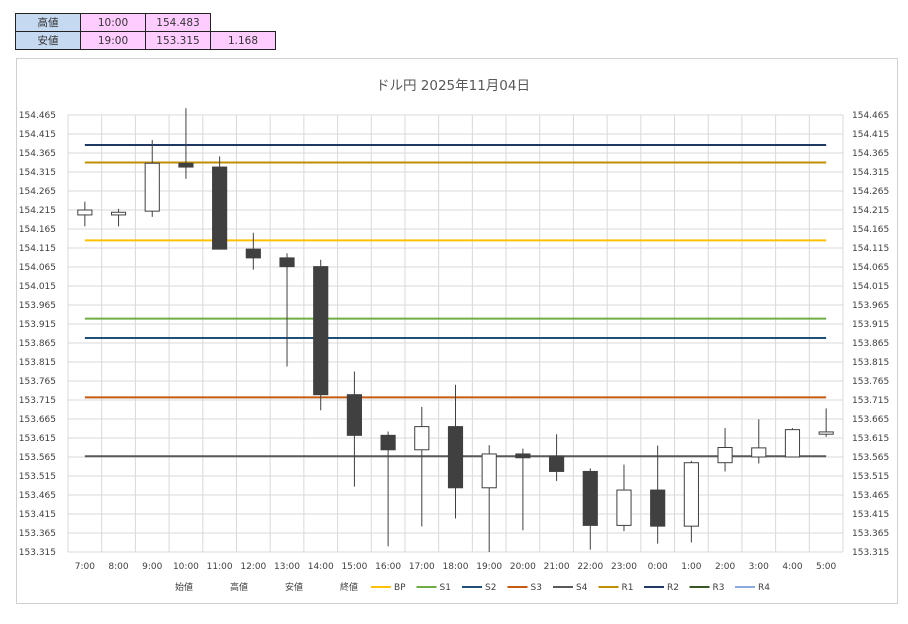 The image size is (908, 624). Describe the element at coordinates (673, 588) in the screenshot. I see `legend-label-r2: R2` at that location.